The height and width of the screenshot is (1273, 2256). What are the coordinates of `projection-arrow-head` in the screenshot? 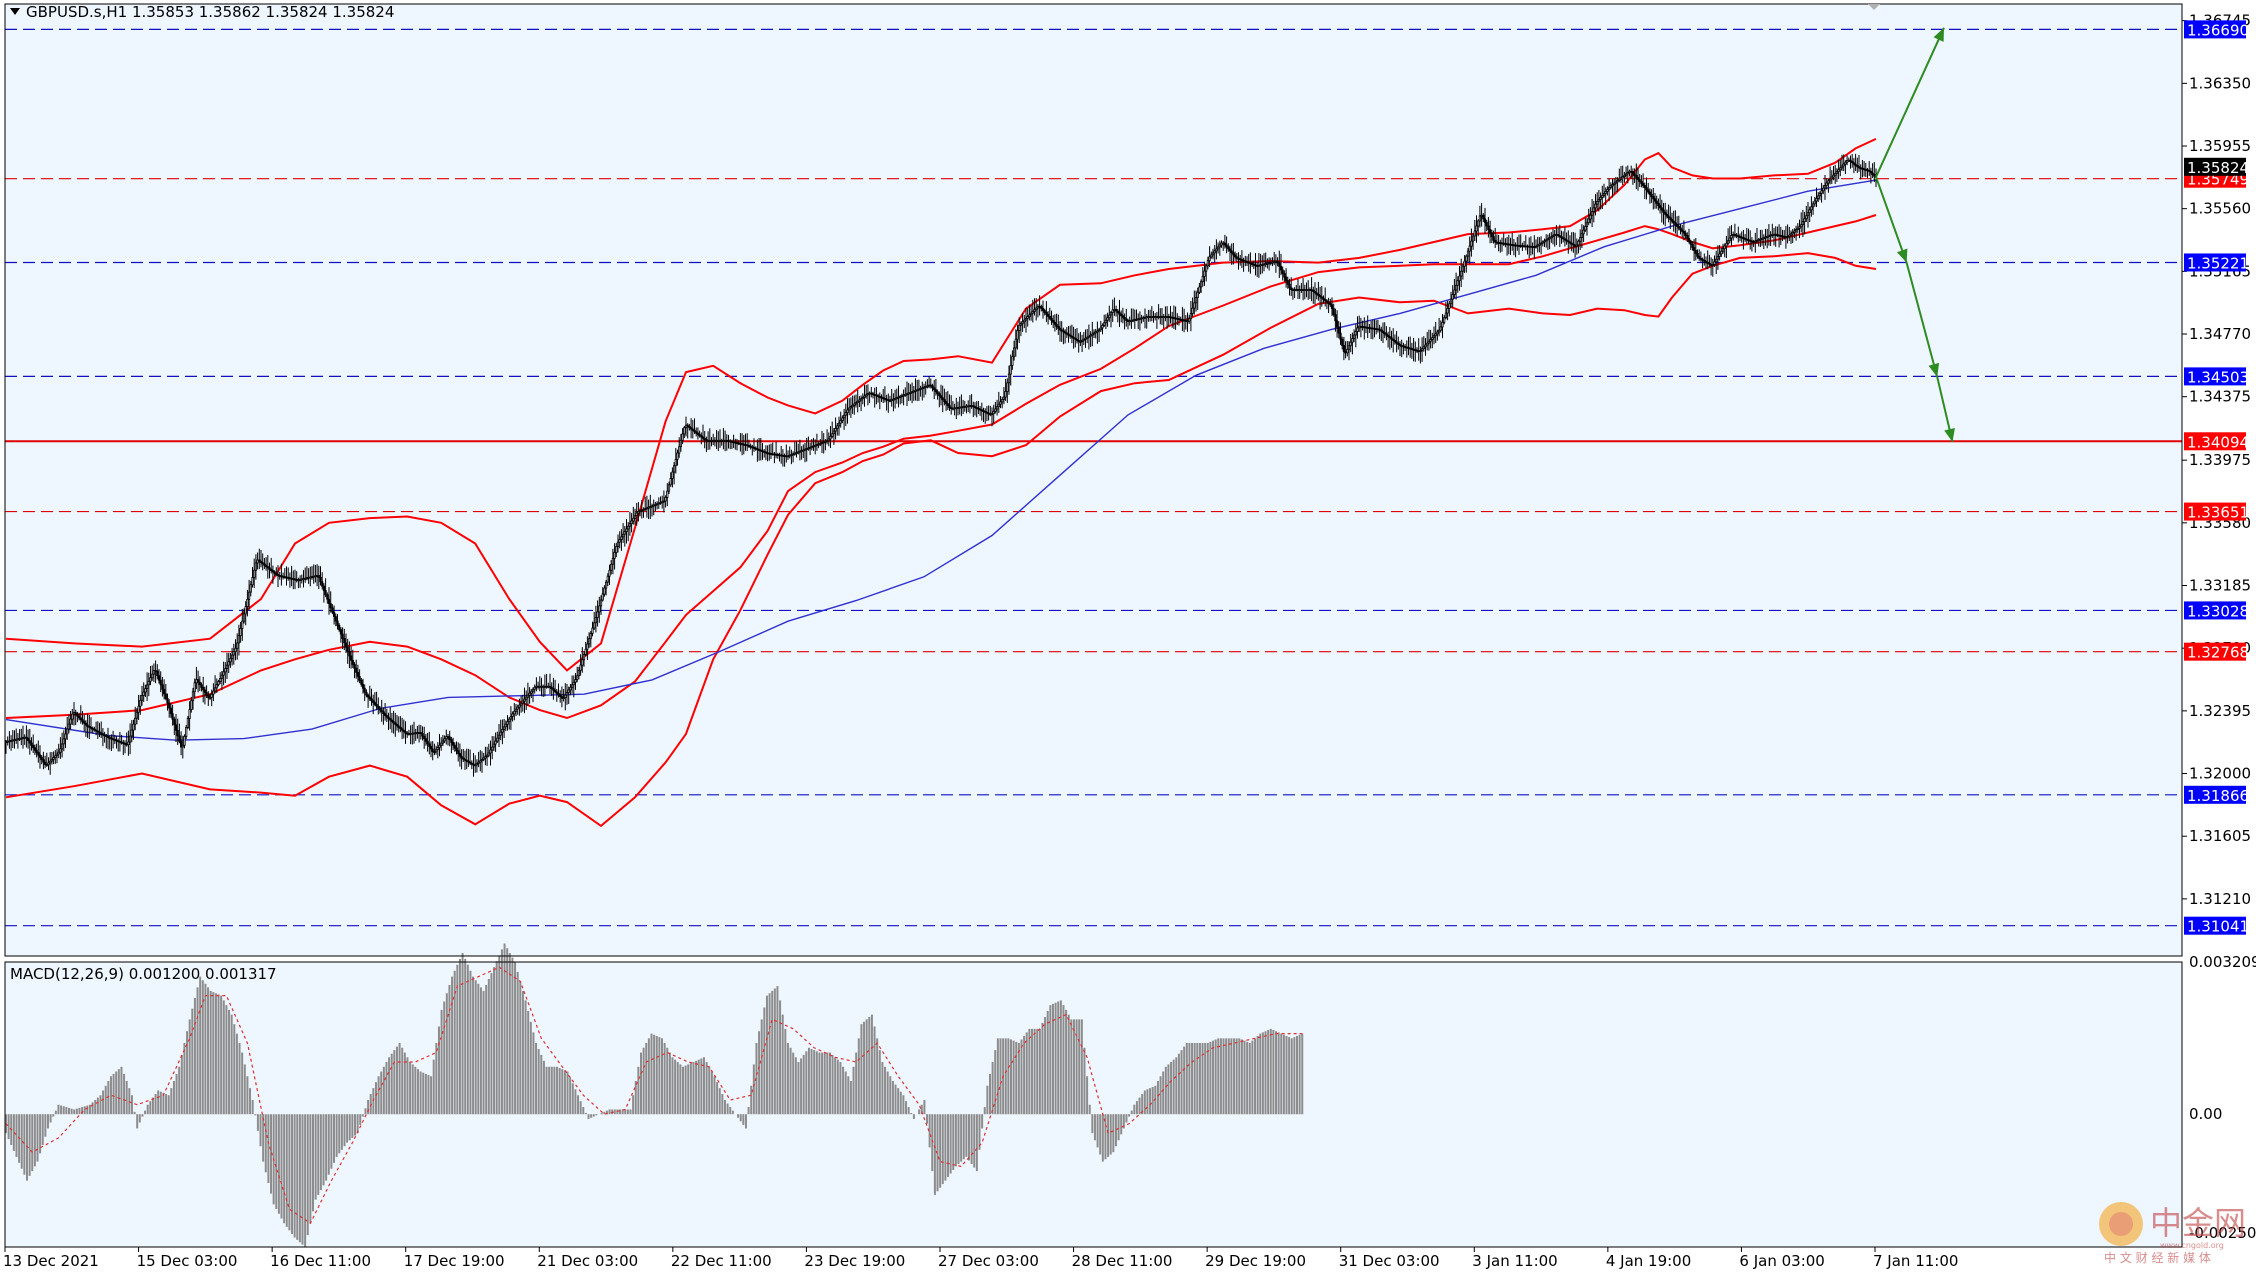 It's located at (1938, 34).